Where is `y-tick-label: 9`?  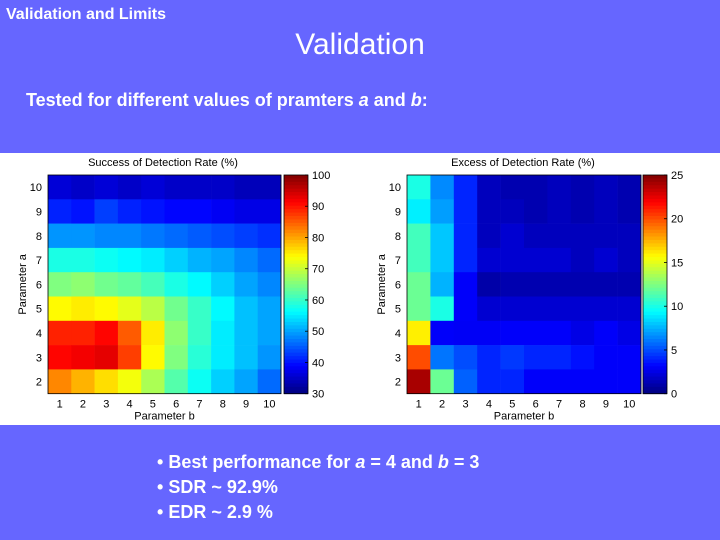
y-tick-label: 9 is located at coordinates (398, 212).